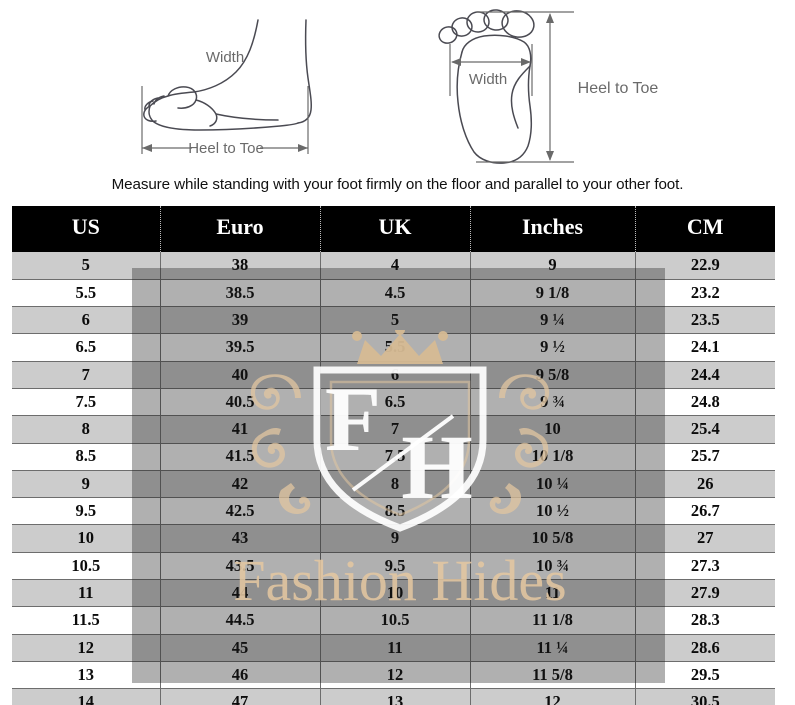 This screenshot has width=795, height=705. What do you see at coordinates (240, 347) in the screenshot?
I see `cell-euro: 39.5` at bounding box center [240, 347].